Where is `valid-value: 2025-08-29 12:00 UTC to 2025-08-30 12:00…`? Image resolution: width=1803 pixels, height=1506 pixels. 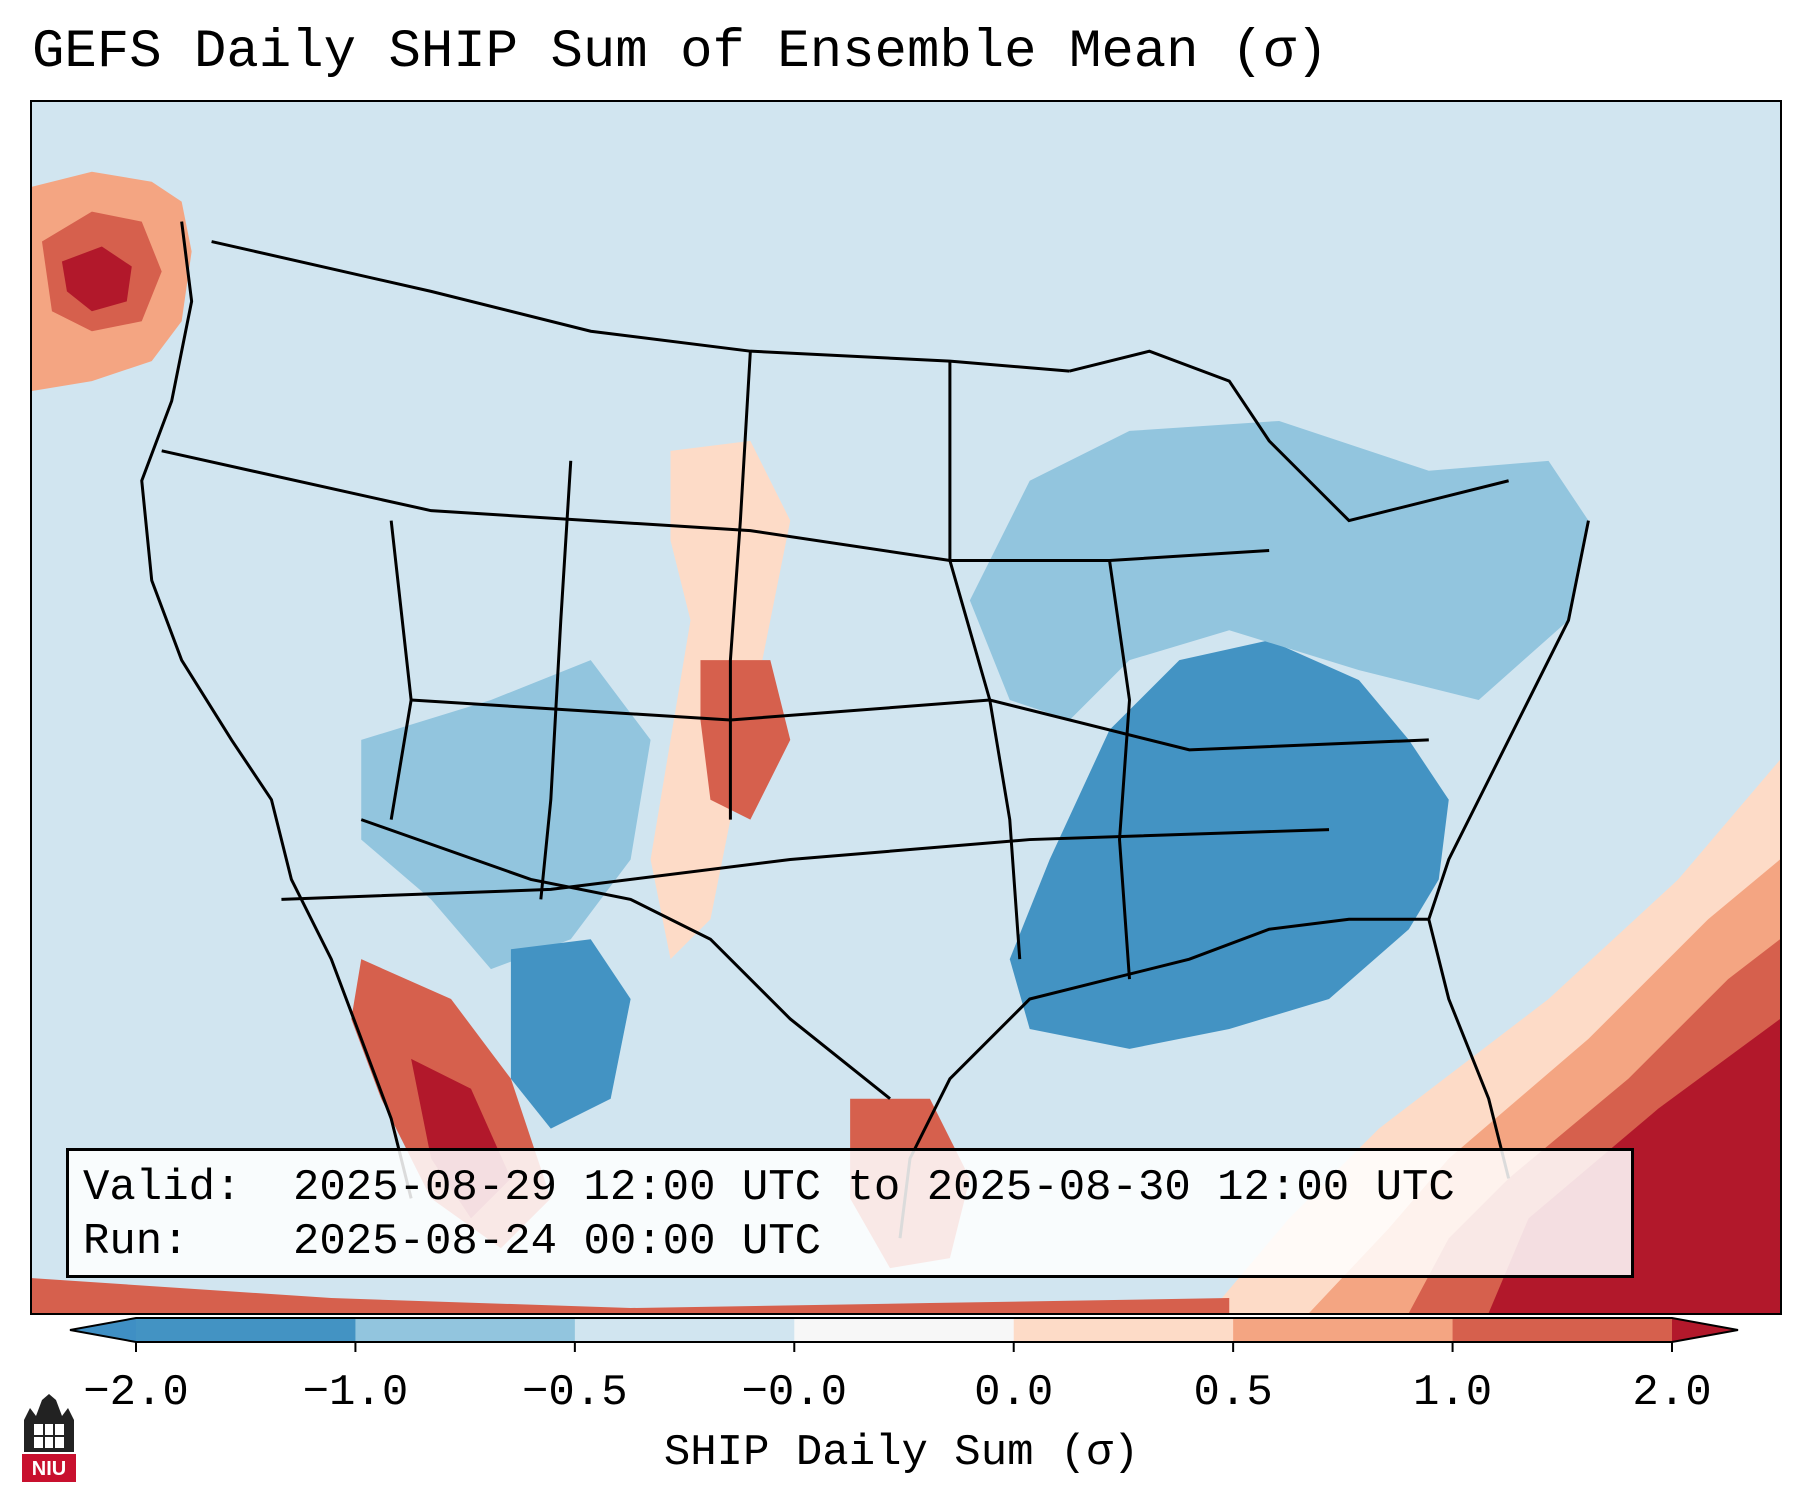 valid-value: 2025-08-29 12:00 UTC to 2025-08-30 12:00… is located at coordinates (874, 1188).